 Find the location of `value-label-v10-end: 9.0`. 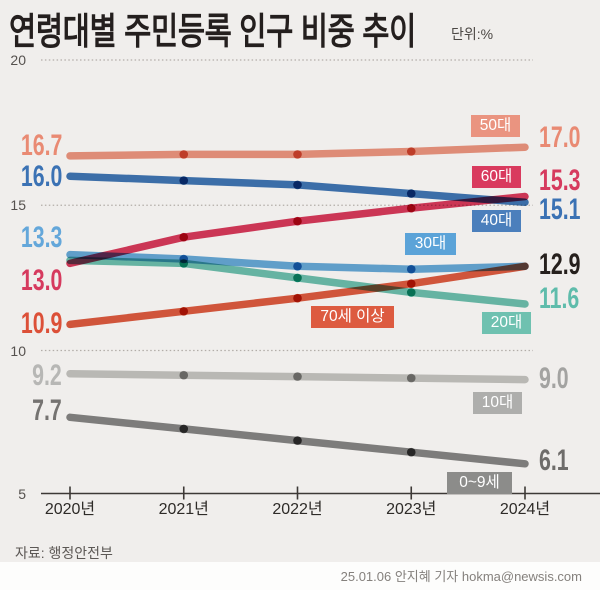

value-label-v10-end: 9.0 is located at coordinates (553, 378).